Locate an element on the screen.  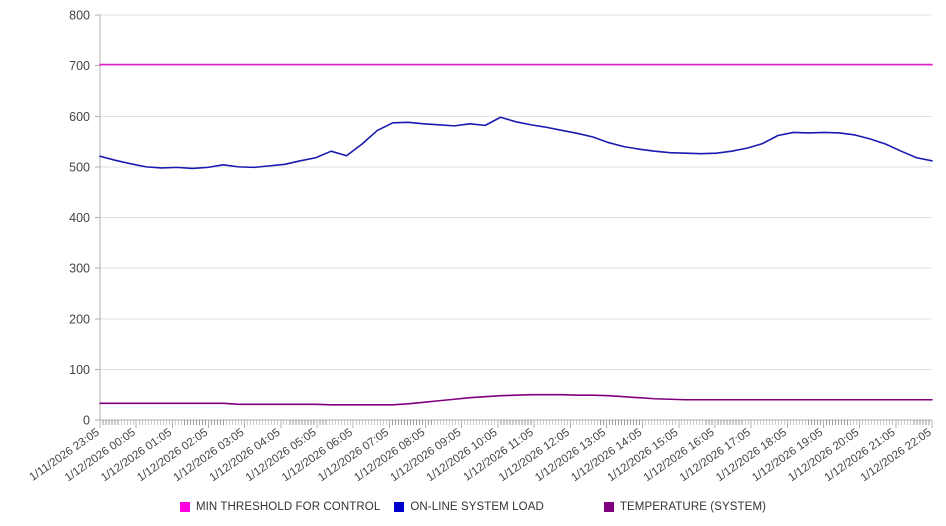
legend-item-system-load: ON-LINE SYSTEM LOAD is located at coordinates (469, 507).